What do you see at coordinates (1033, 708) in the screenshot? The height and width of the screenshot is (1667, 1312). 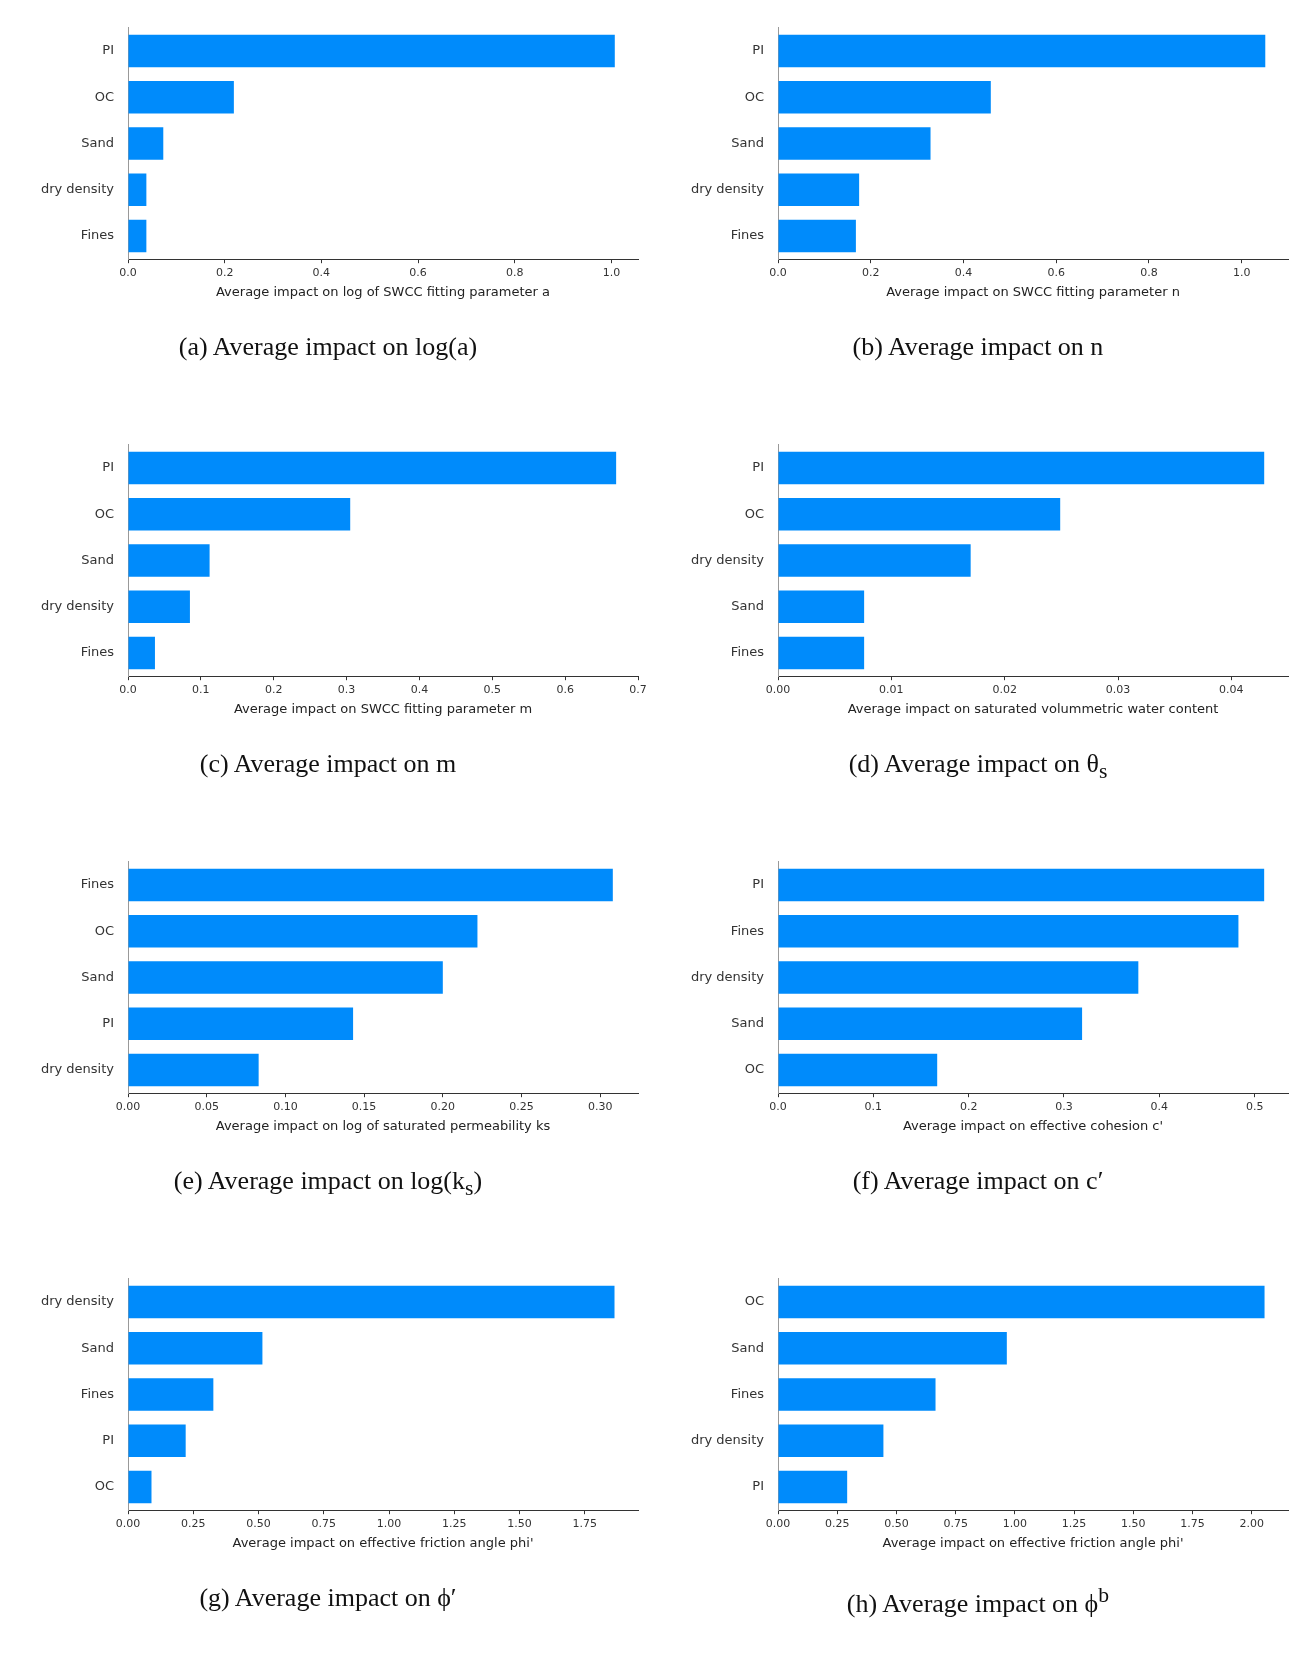 I see `x-axis-title: Average impact on saturated volummetric water content` at bounding box center [1033, 708].